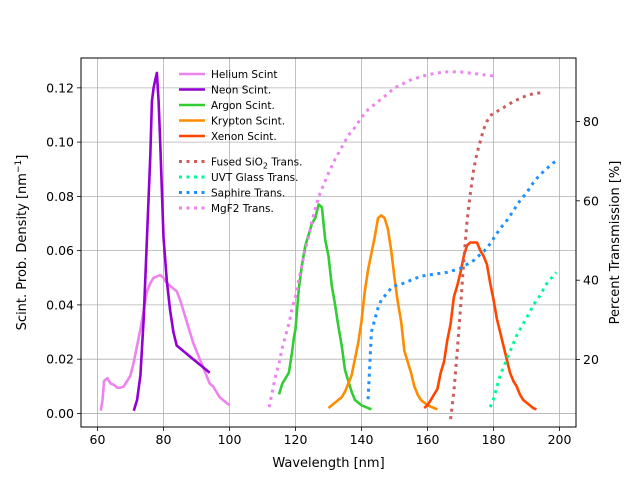  Describe the element at coordinates (164, 439) in the screenshot. I see `x-tick-label: 80` at that location.